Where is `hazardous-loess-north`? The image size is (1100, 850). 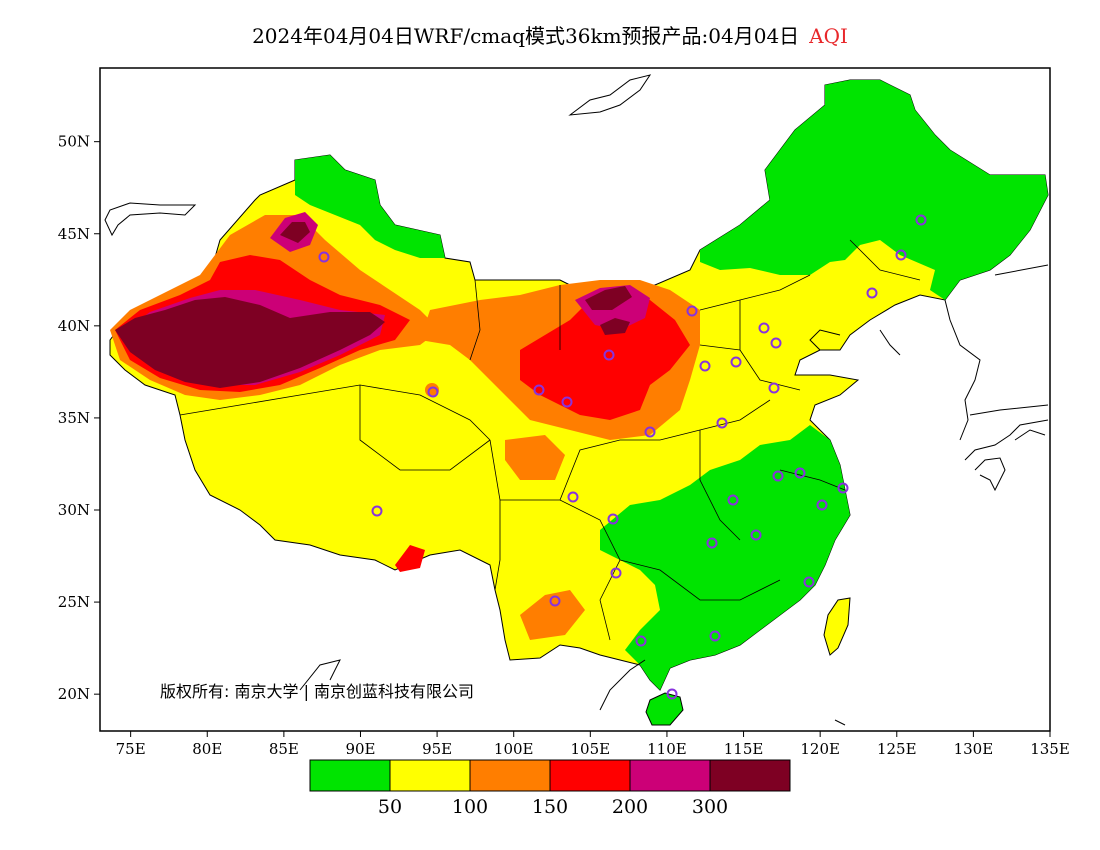
hazardous-loess-north is located at coordinates (608, 298).